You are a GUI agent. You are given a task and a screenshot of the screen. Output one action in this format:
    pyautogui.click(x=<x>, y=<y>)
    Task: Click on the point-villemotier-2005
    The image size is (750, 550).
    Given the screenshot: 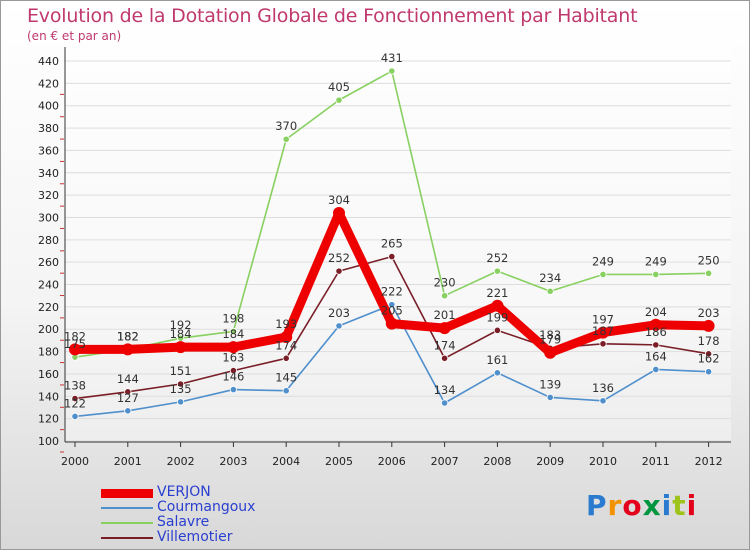 What is the action you would take?
    pyautogui.click(x=339, y=271)
    